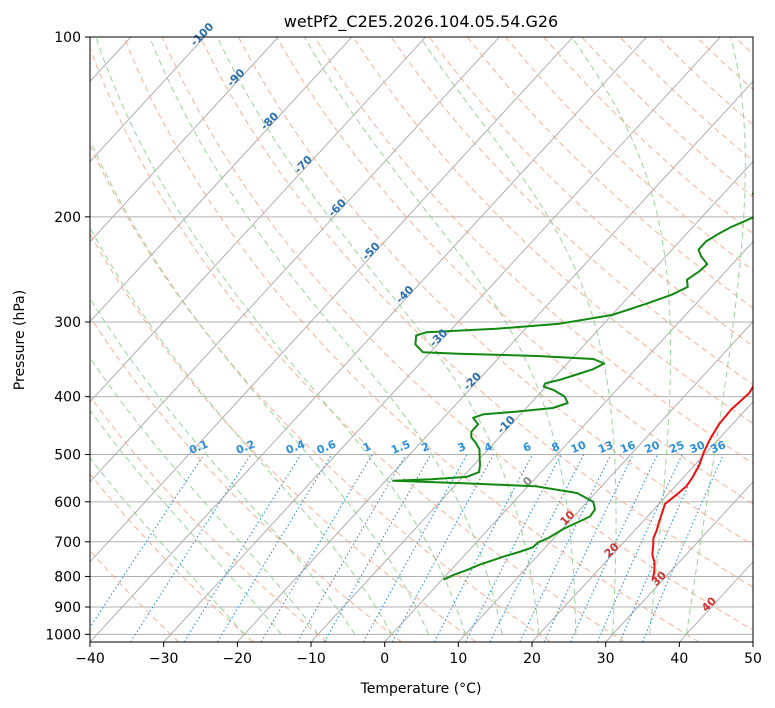 Image resolution: width=775 pixels, height=708 pixels. I want to click on mixing-ratio-label: 13, so click(605, 447).